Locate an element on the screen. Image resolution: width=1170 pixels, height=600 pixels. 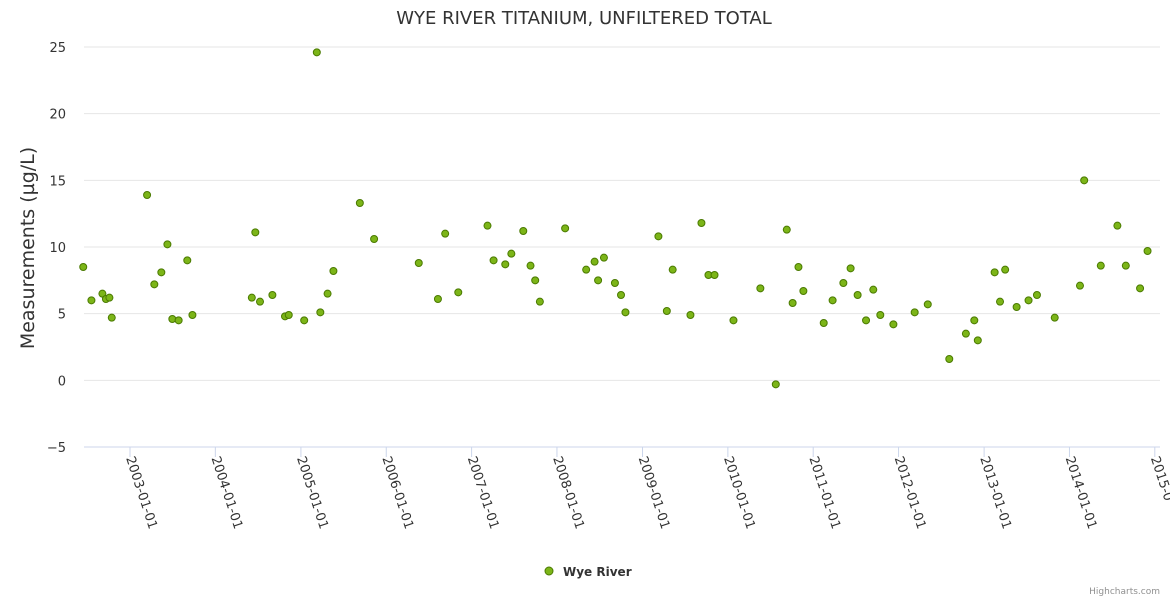
legend-marker is located at coordinates (549, 571).